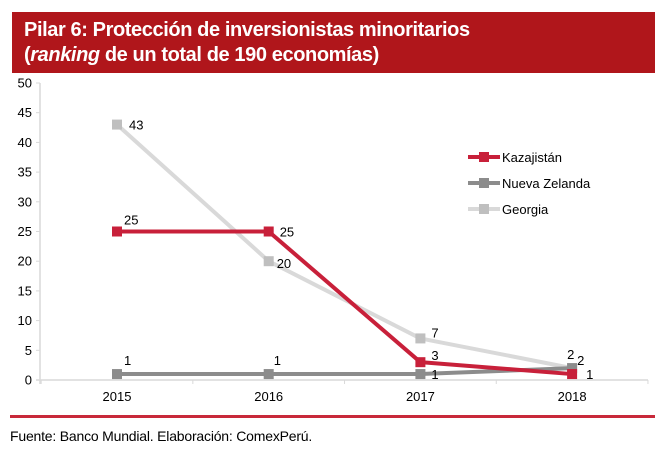 This screenshot has height=462, width=661. Describe the element at coordinates (420, 396) in the screenshot. I see `x-tick-label: 2017` at that location.